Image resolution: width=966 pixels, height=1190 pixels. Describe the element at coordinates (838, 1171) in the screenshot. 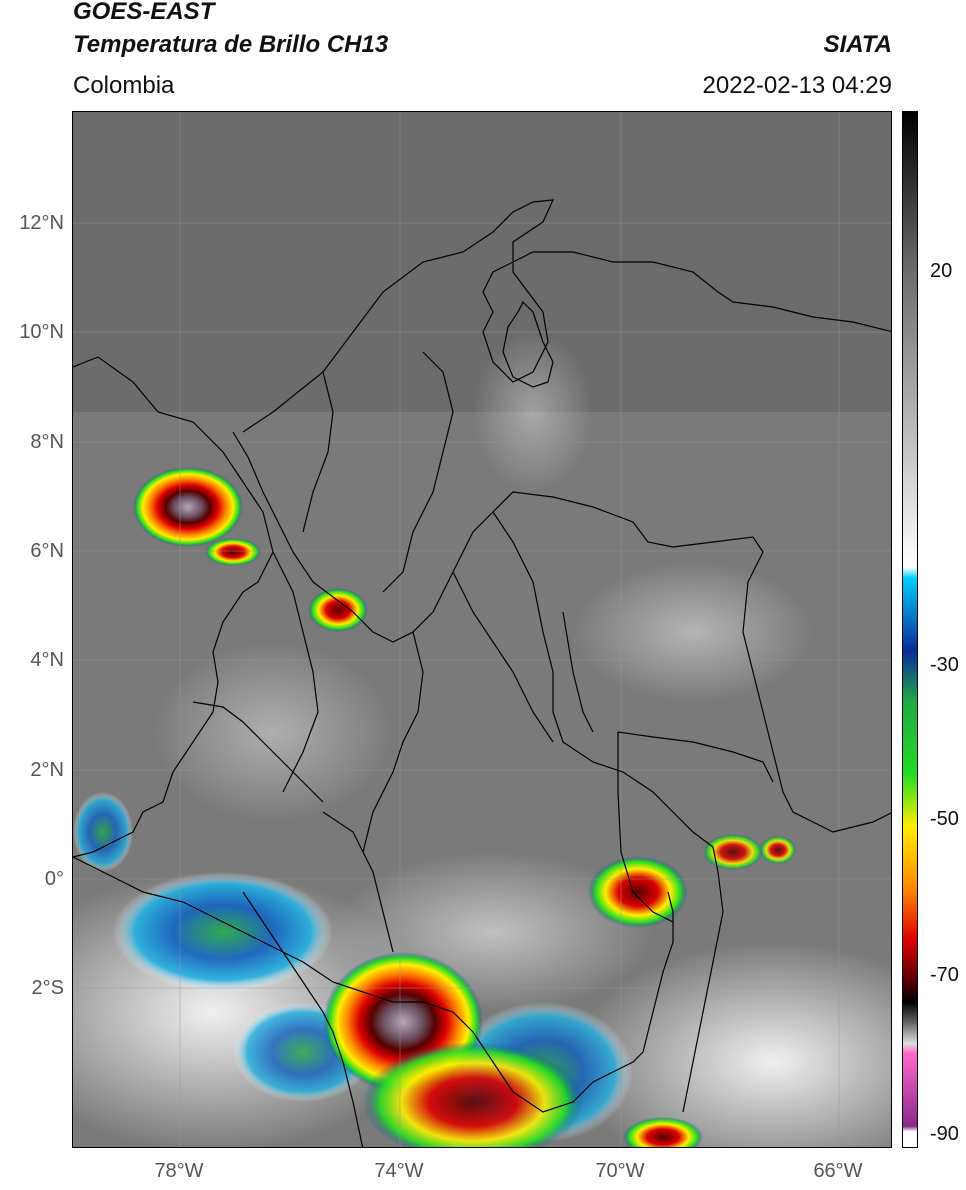

I see `lon-tick-label: 66°W` at that location.